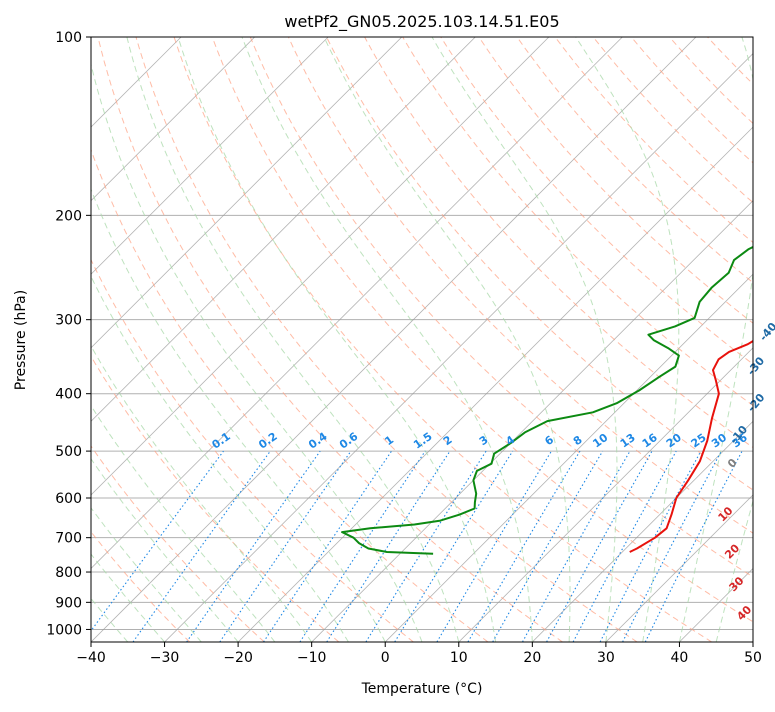  What do you see at coordinates (68, 539) in the screenshot?
I see `y-tick-label: 700` at bounding box center [68, 539].